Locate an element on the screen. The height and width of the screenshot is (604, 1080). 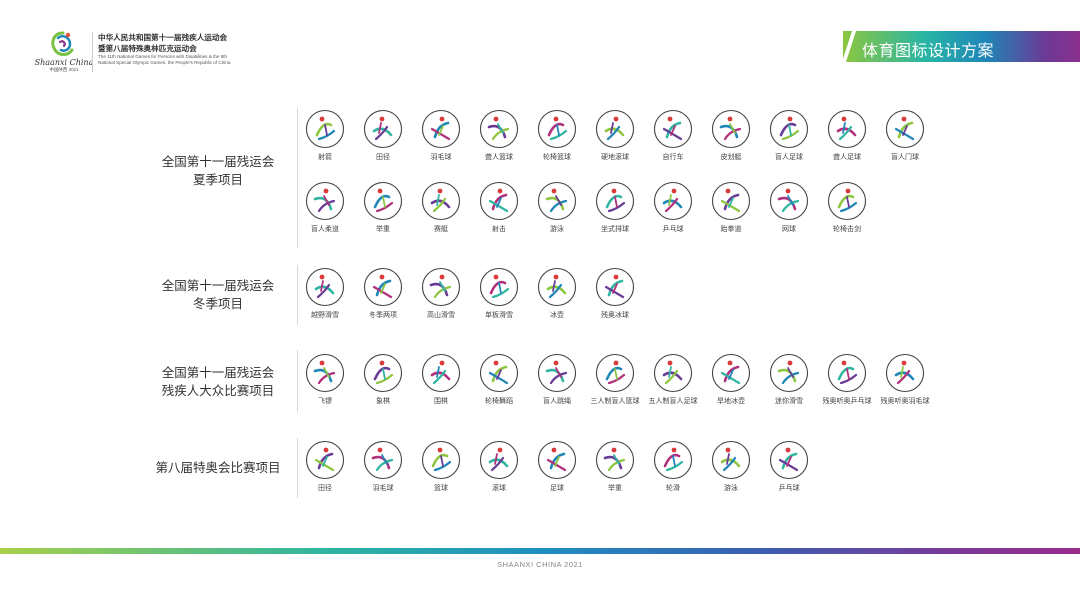
sport-icon-item: 射箭 is located at coordinates (325, 135).